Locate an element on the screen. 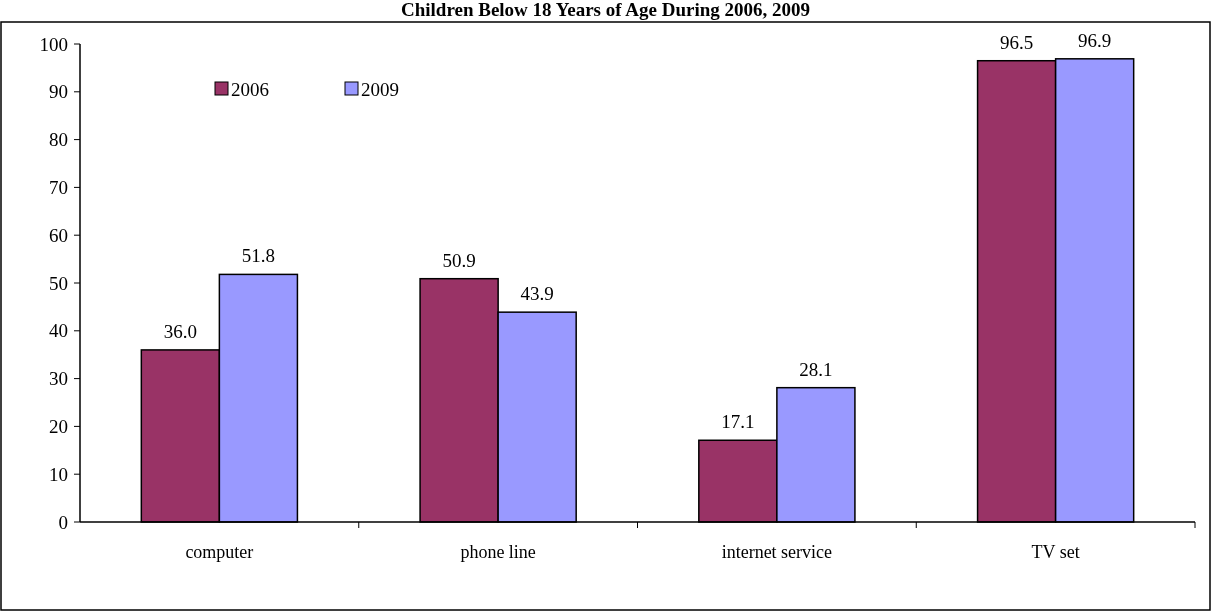  chart-title: Children Below 18 Years of Age During 2006, 2009 is located at coordinates (605, 10).